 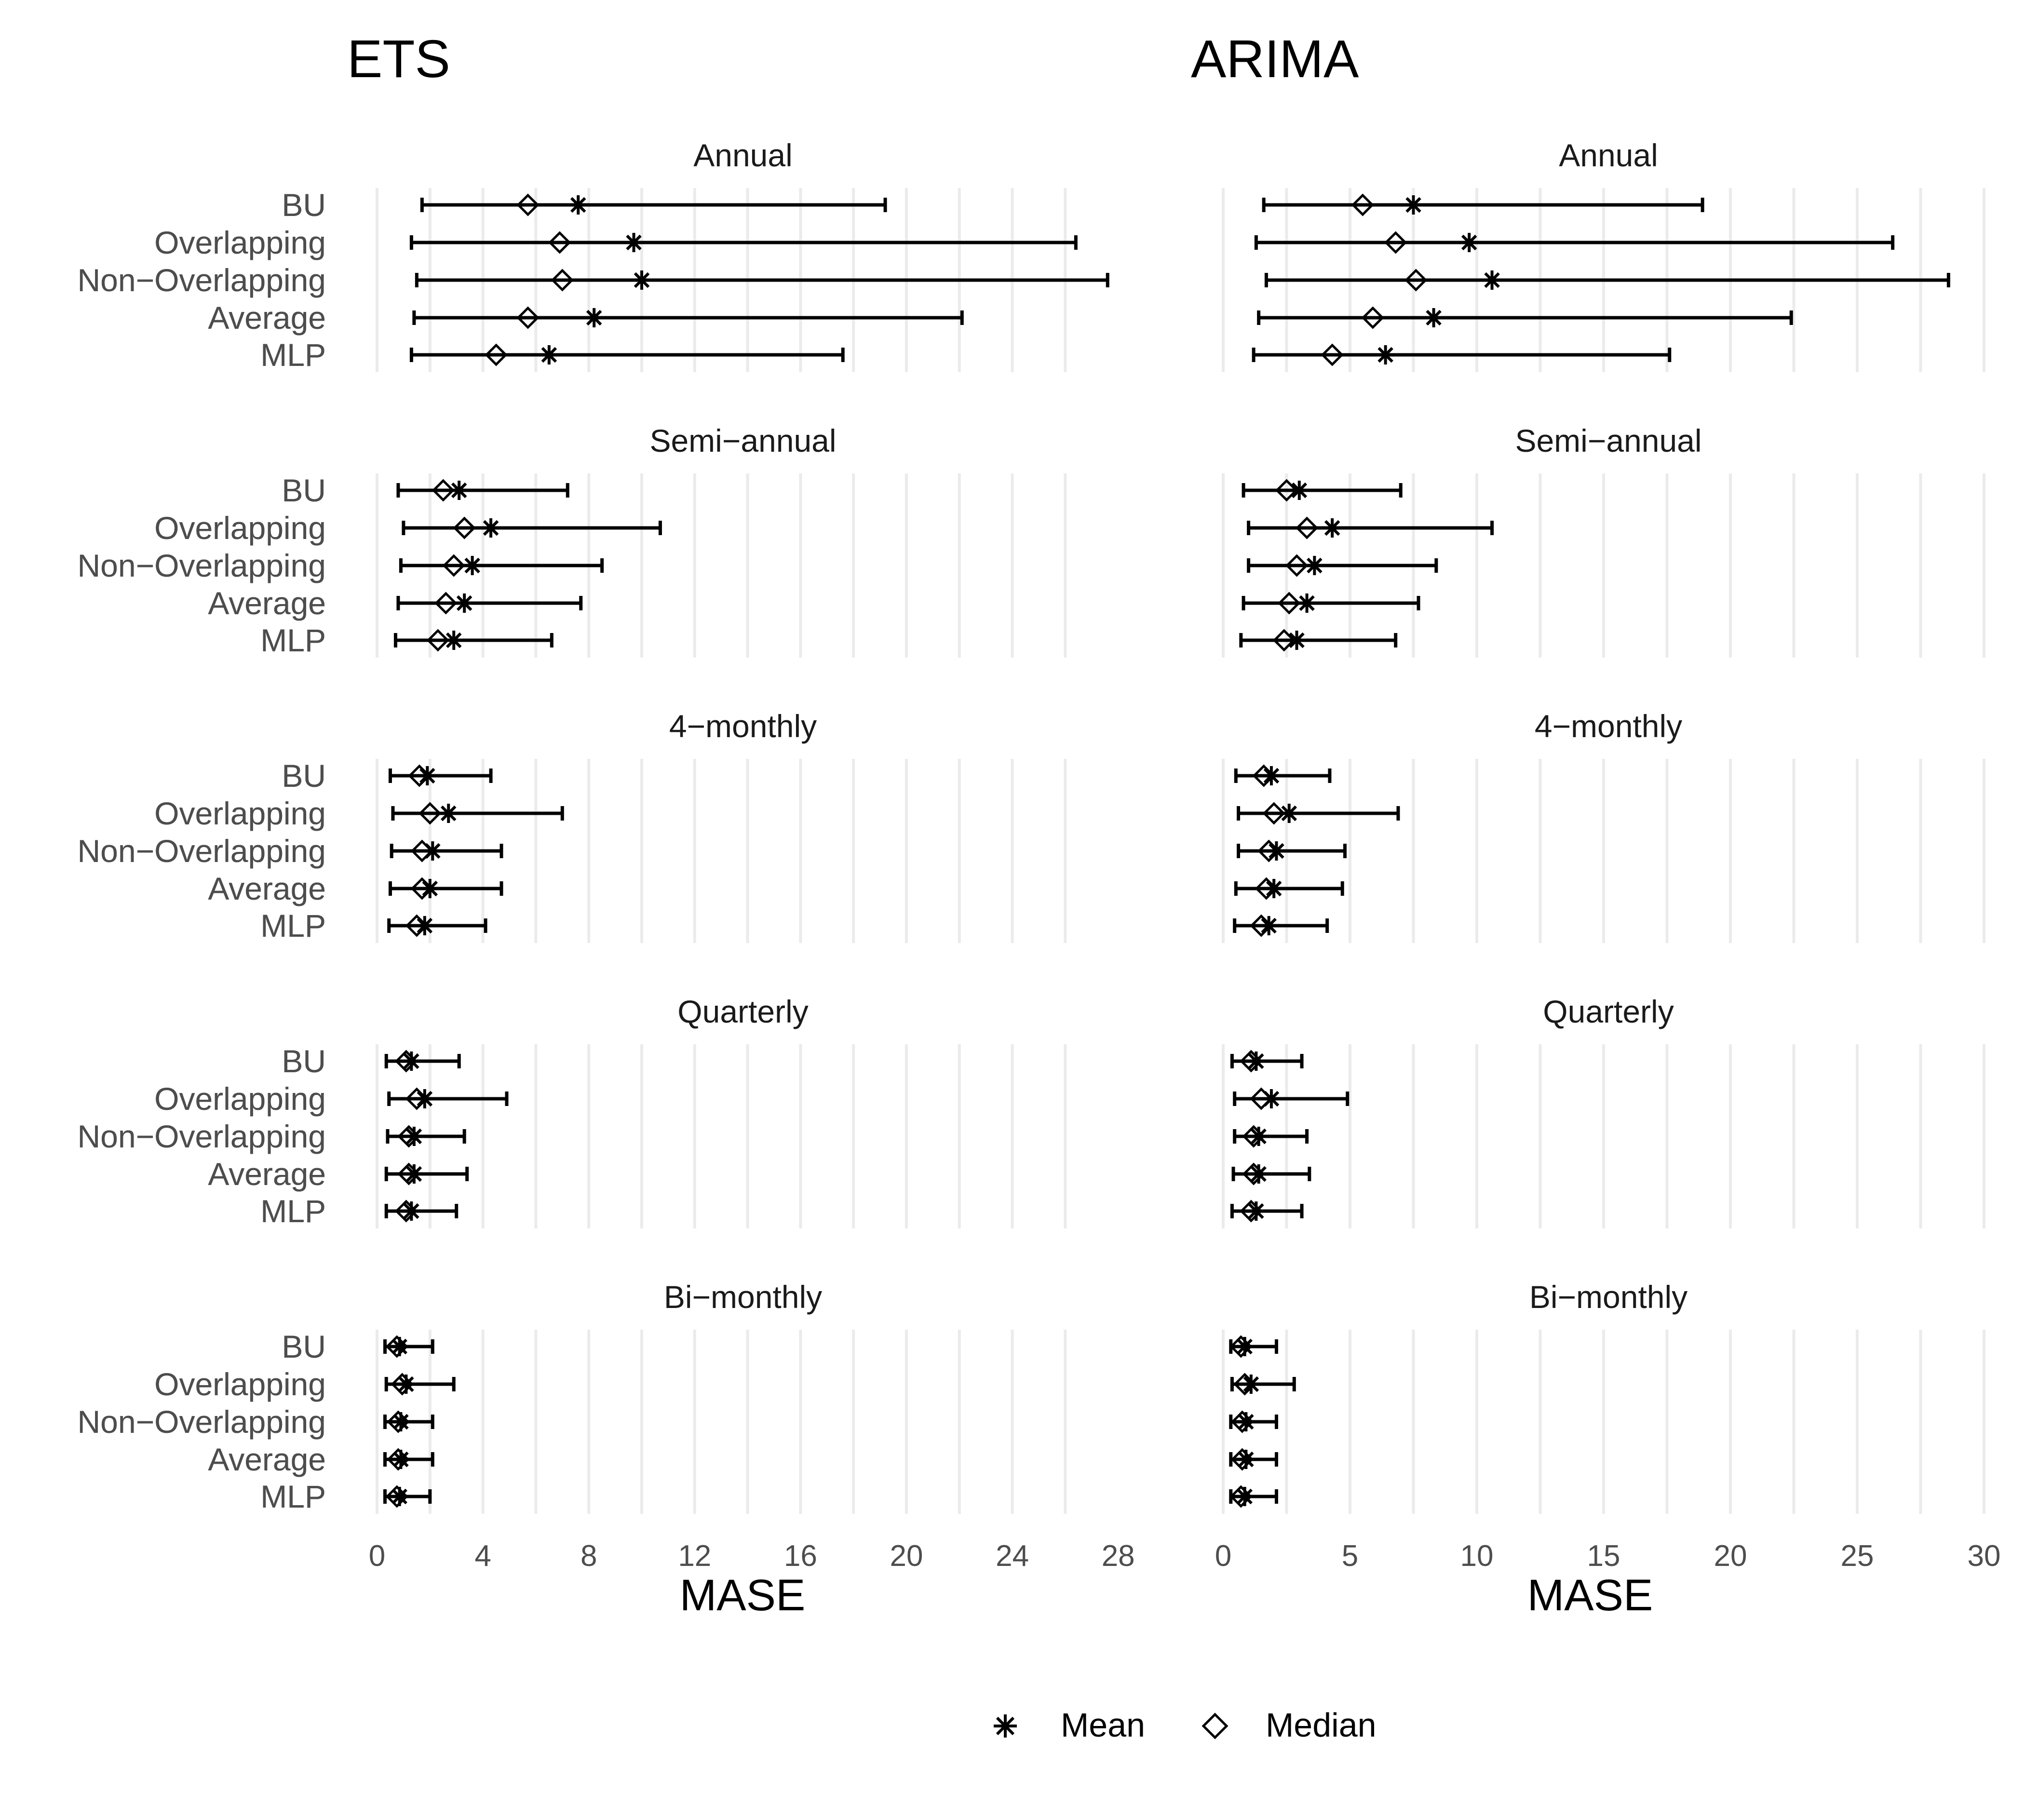 I want to click on legend-mean-marker, so click(x=1005, y=1726).